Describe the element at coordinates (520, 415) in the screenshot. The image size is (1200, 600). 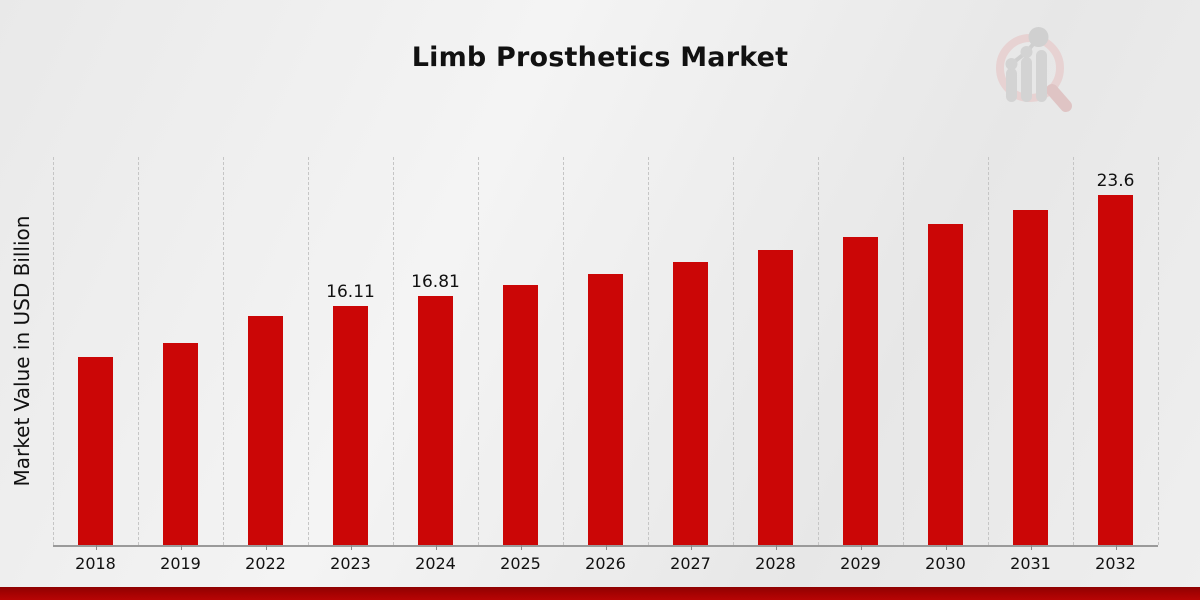
I see `bar-2025` at that location.